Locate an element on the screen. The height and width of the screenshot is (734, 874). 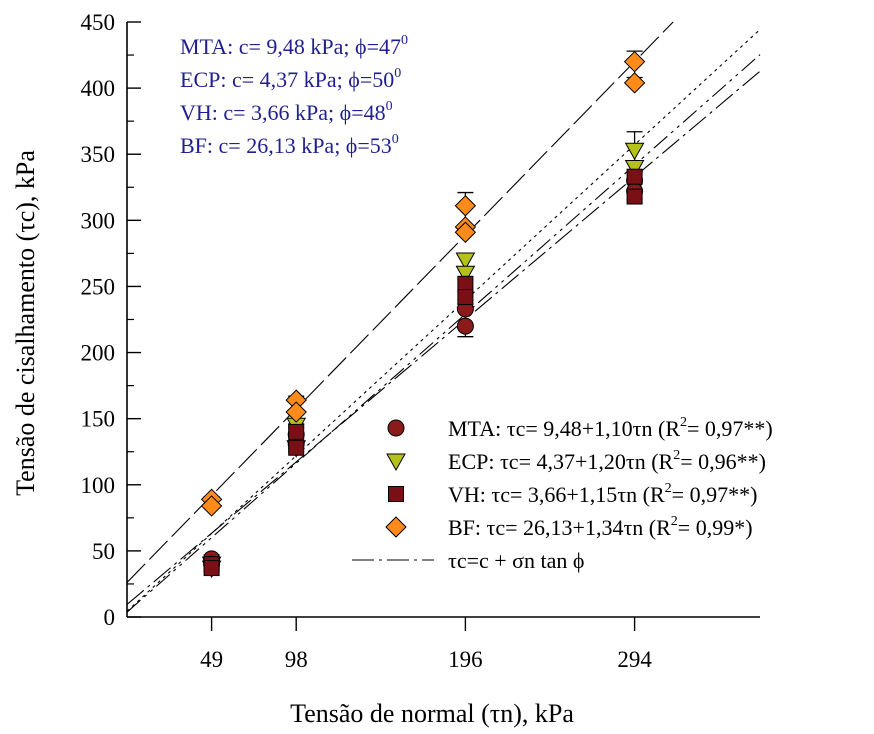
legend-line-label: τc=c + σn tan ϕ is located at coordinates (516, 560).